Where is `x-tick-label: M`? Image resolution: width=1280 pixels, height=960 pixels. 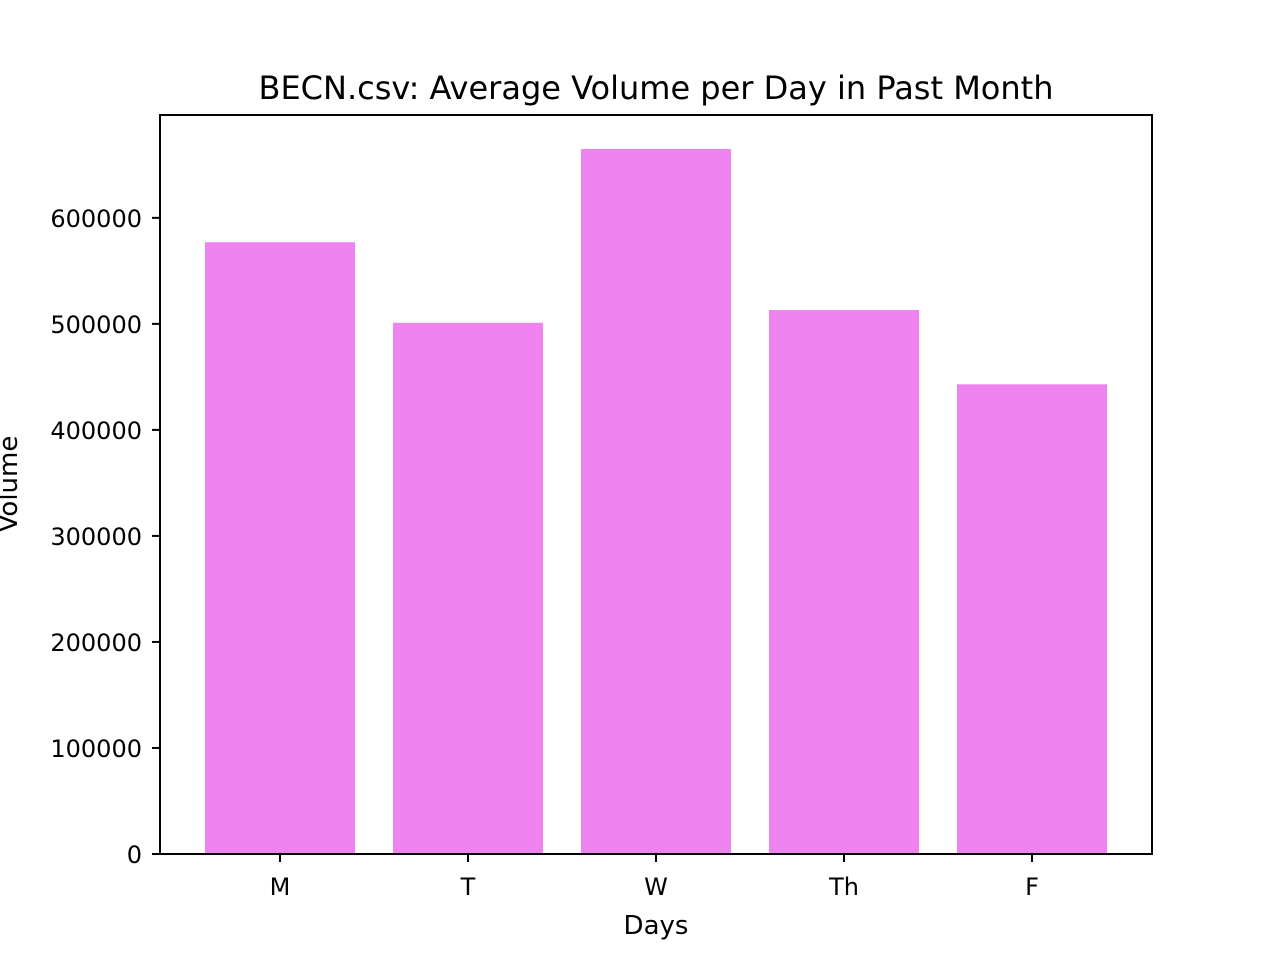
x-tick-label: M is located at coordinates (280, 887).